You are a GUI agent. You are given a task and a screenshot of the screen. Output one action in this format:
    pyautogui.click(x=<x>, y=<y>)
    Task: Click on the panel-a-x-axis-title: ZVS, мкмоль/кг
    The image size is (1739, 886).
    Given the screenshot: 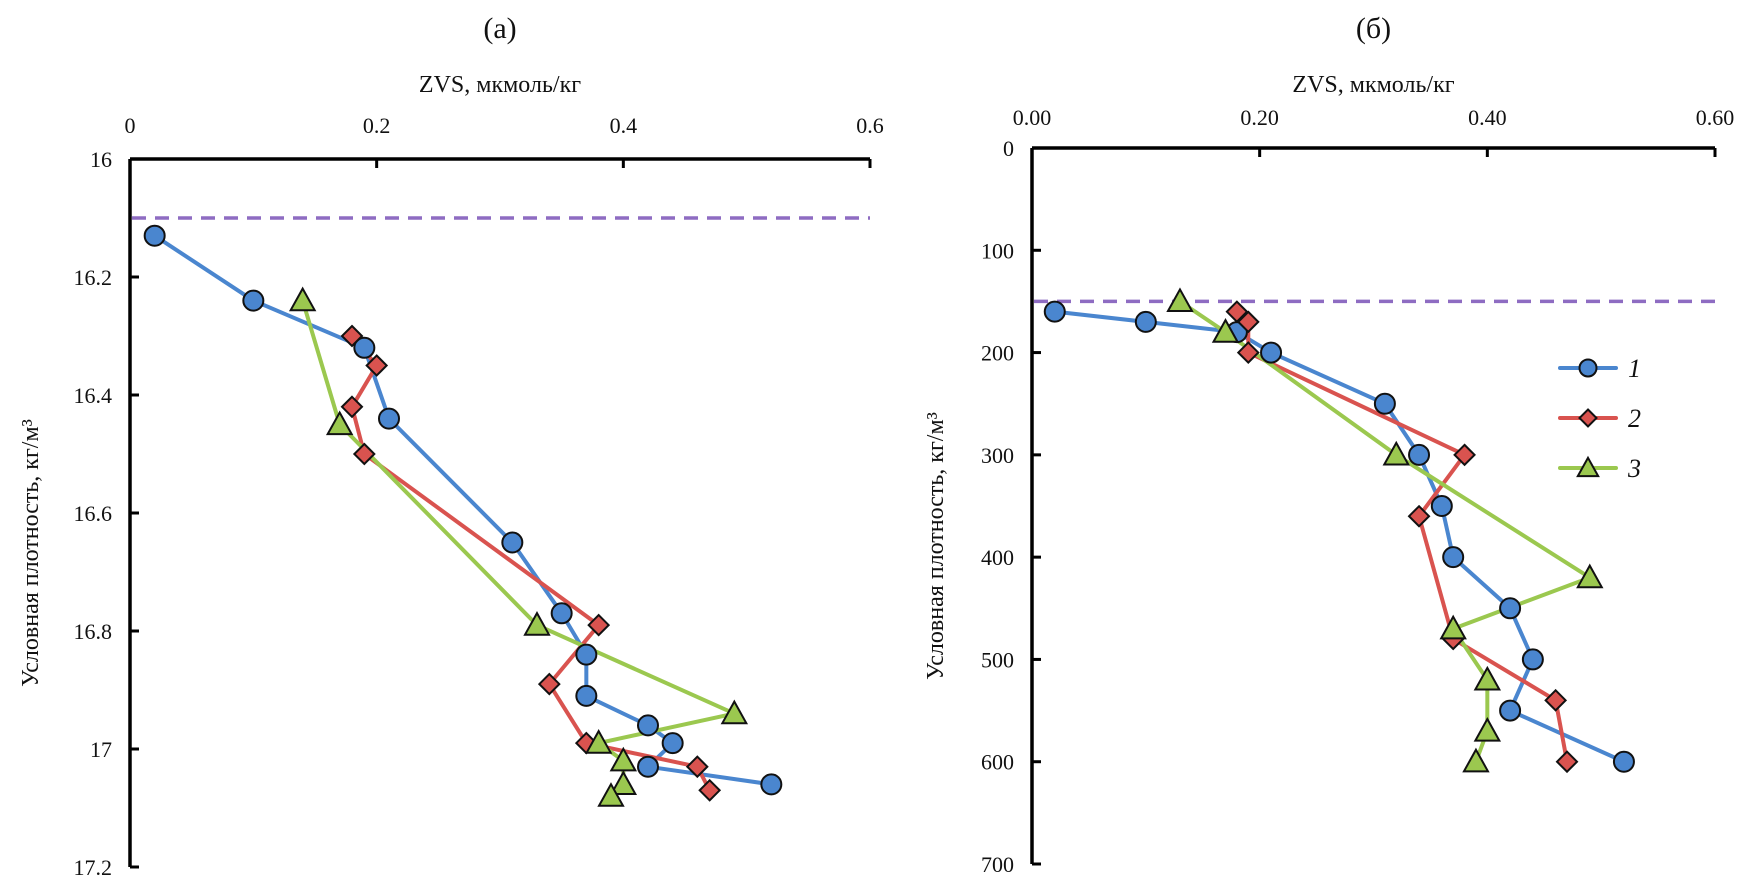 What is the action you would take?
    pyautogui.click(x=500, y=85)
    